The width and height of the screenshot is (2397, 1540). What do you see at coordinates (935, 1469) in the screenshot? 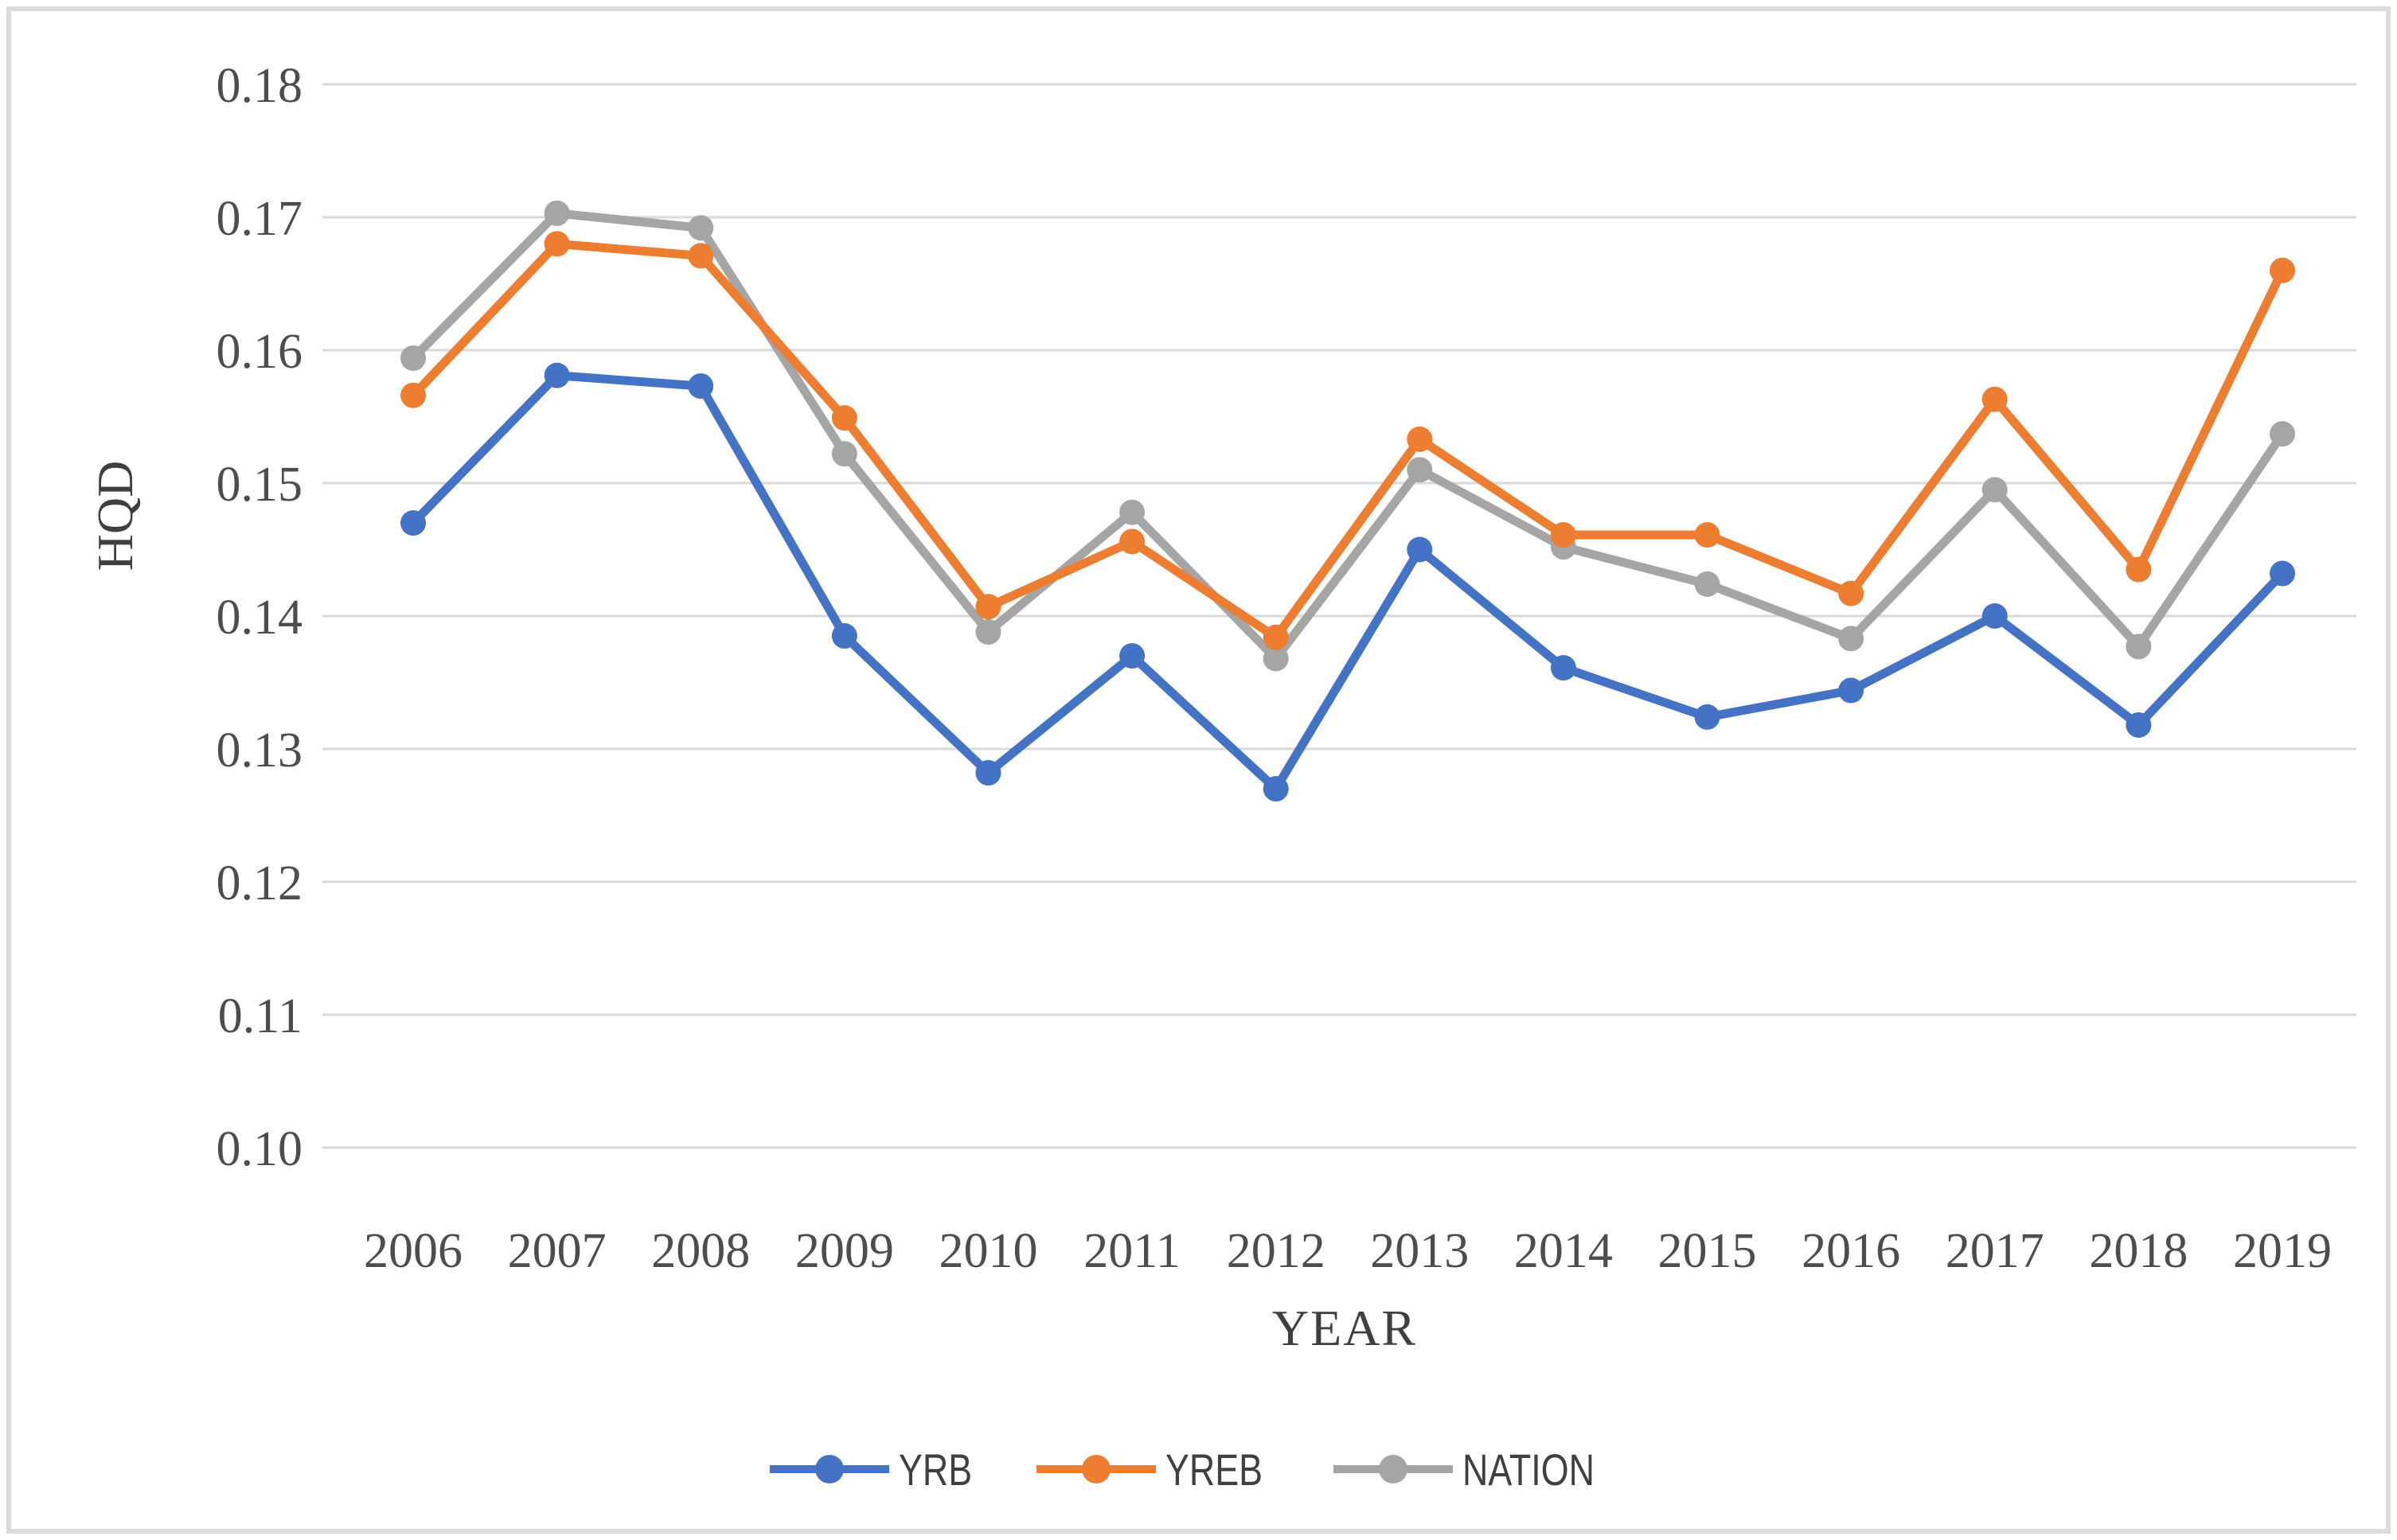
I see `legend-label-yrb: YRB` at bounding box center [935, 1469].